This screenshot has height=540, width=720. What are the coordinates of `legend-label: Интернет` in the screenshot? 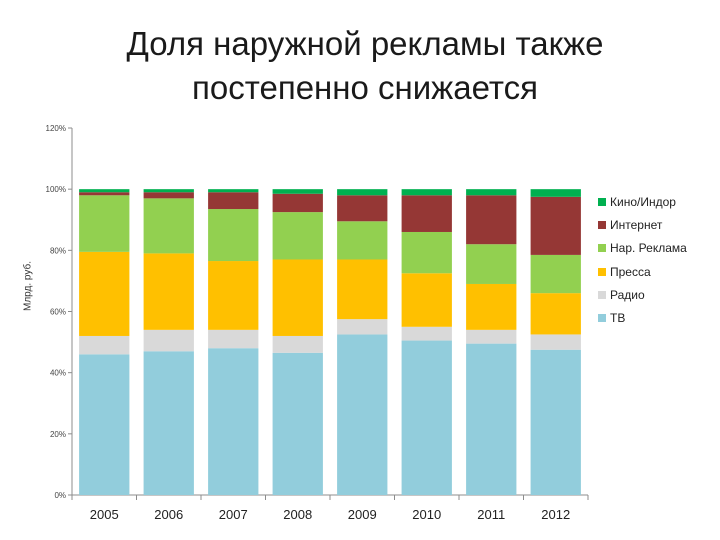 It's located at (636, 224).